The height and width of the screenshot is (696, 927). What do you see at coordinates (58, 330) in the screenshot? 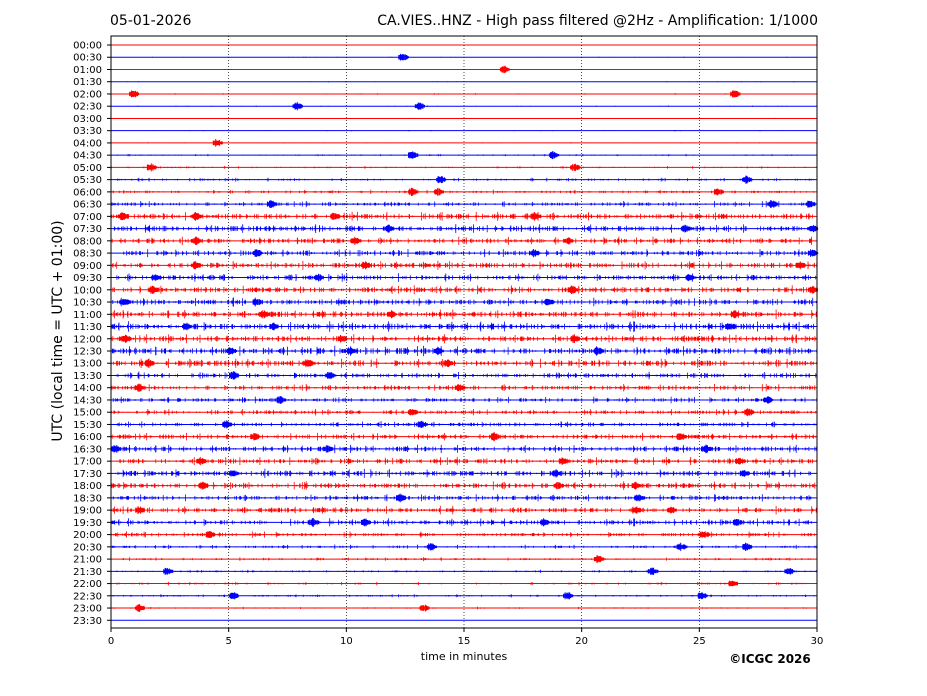
I see `y-axis-label: UTC (local time = UTC + 01:00)` at bounding box center [58, 330].